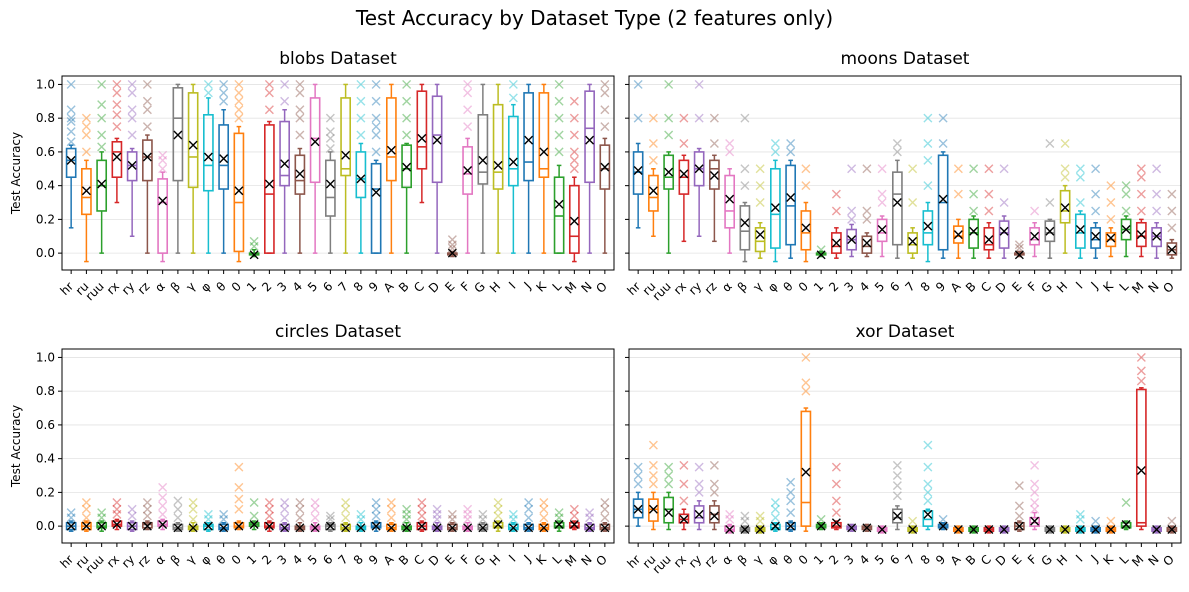  Describe the element at coordinates (45, 118) in the screenshot. I see `y-tick-label: 0.8` at that location.